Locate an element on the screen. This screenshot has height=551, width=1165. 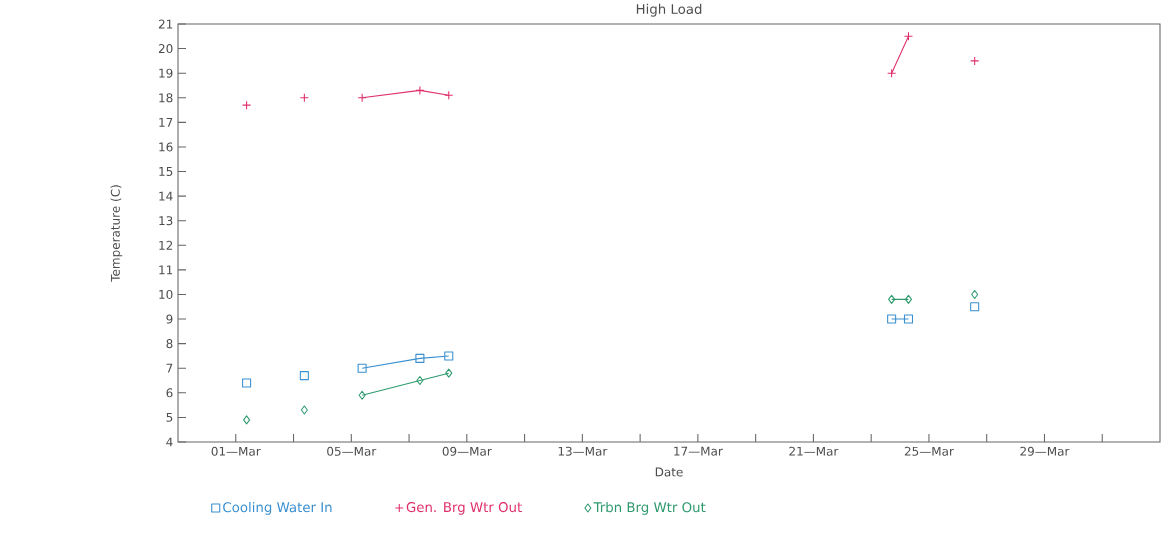
x-tick-label: 17—Mar is located at coordinates (698, 451).